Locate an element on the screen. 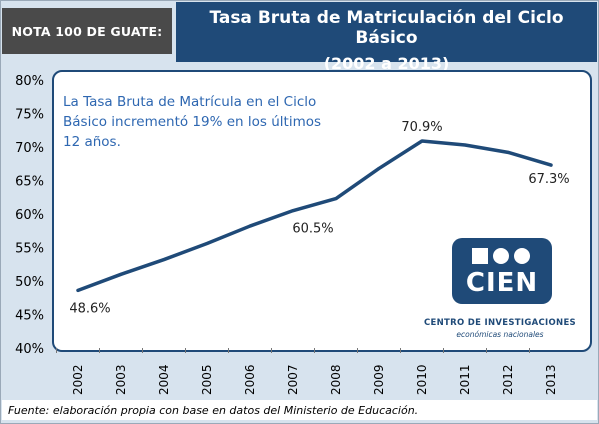 This screenshot has height=424, width=599. x-tick-label: 2007 is located at coordinates (293, 379).